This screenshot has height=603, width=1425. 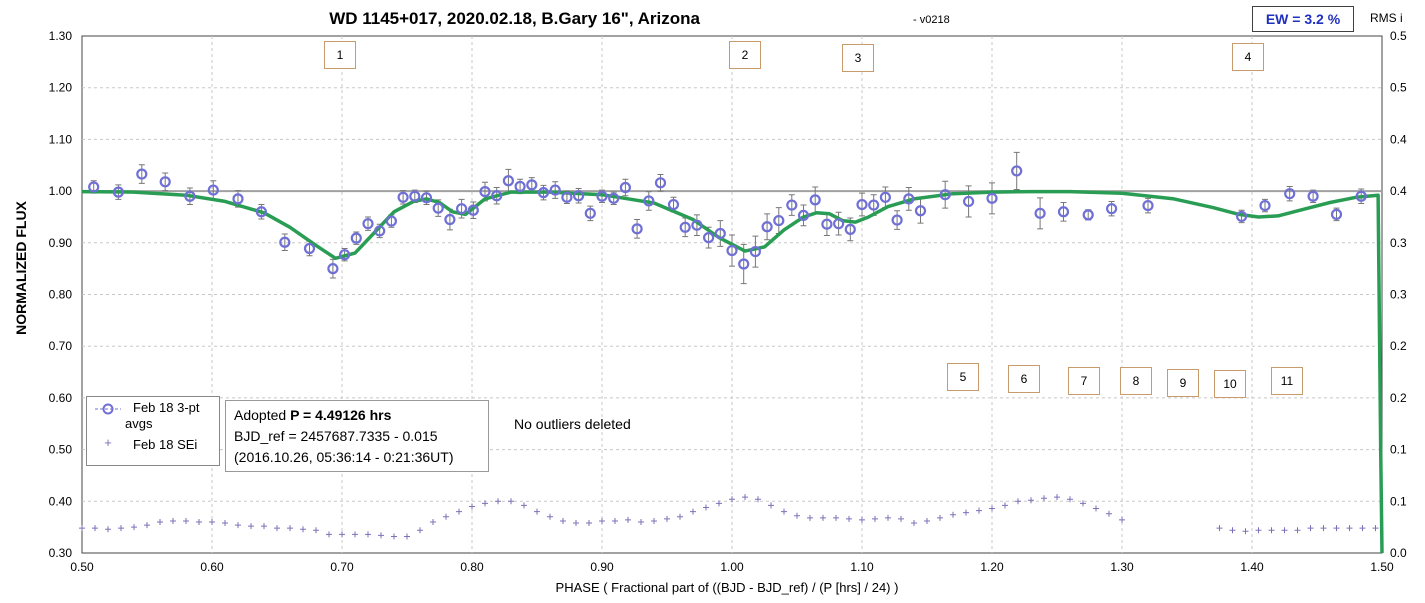 What do you see at coordinates (21, 267) in the screenshot?
I see `y-axis-title: NORMALIZED FLUX` at bounding box center [21, 267].